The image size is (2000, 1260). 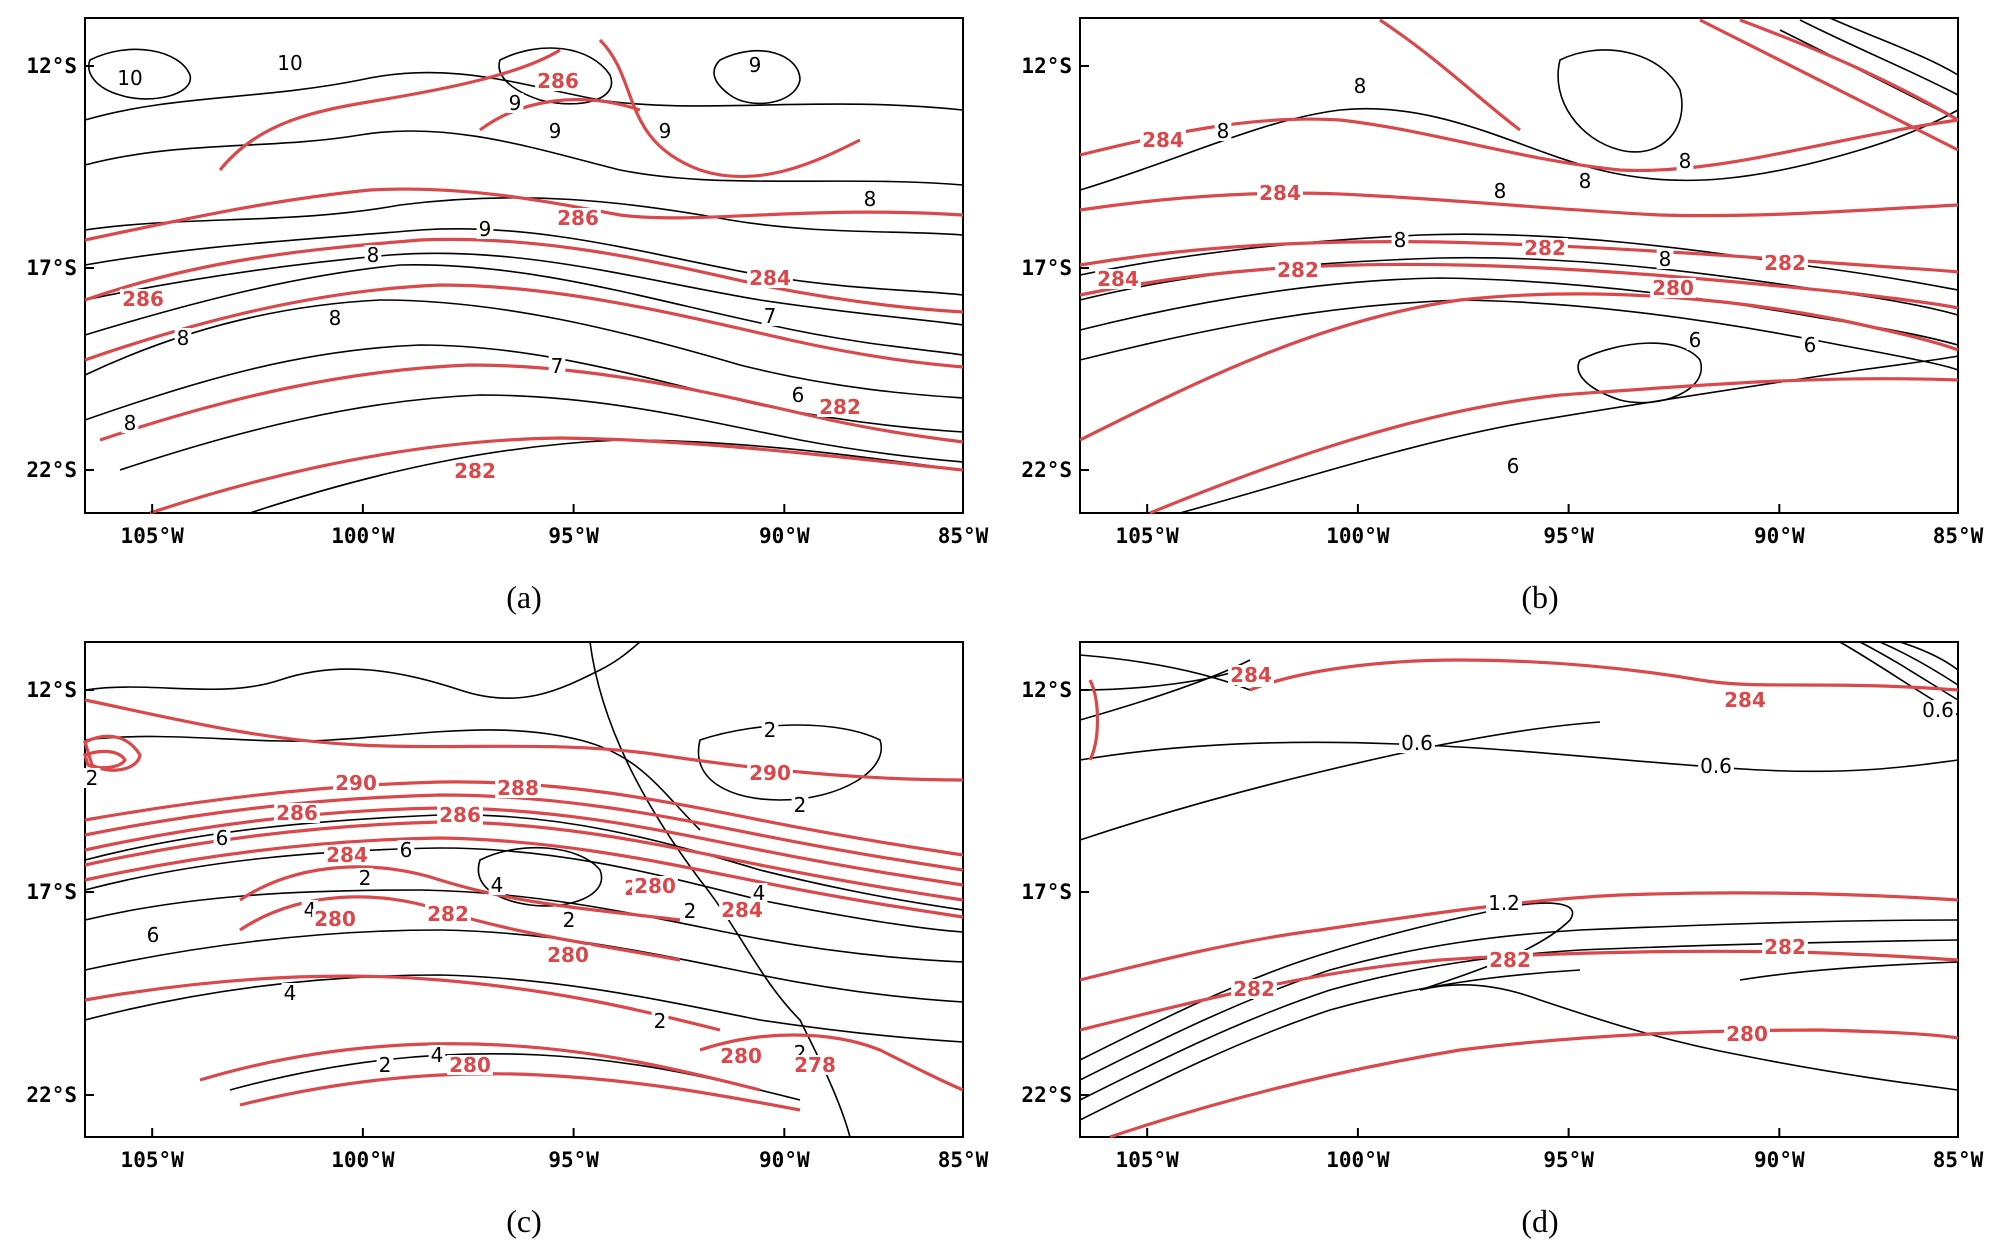 I want to click on black-contour-labels: 10 10 9 9 9 9 9 8 8 8 8 8 7 7 6, so click(x=497, y=243).